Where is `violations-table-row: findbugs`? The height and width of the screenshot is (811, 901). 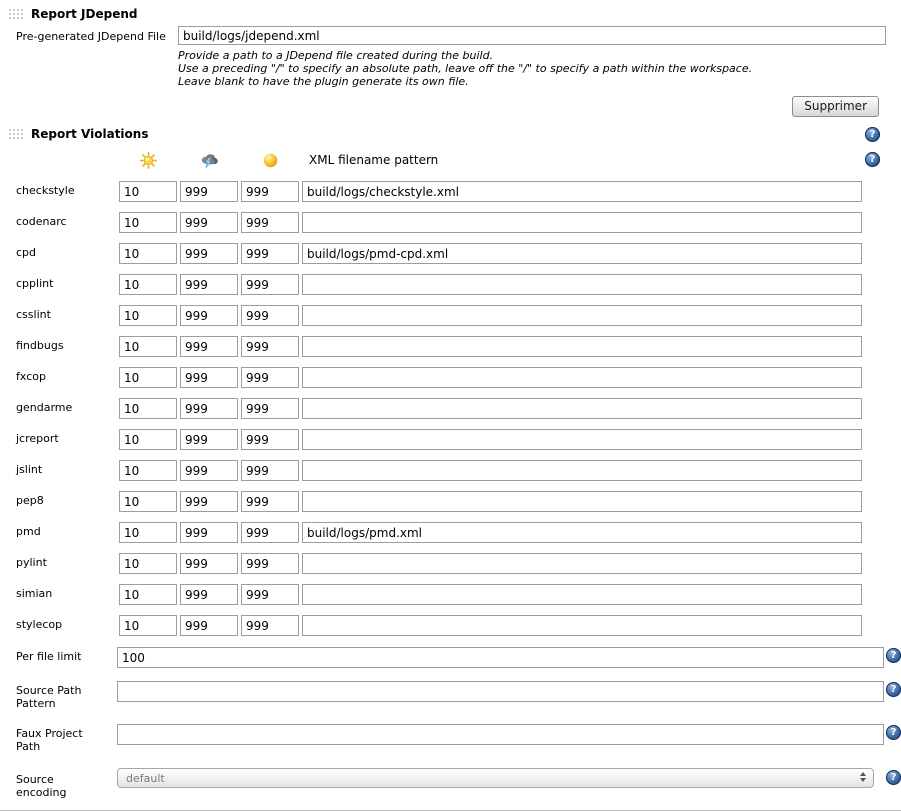
violations-table-row: findbugs is located at coordinates (450, 346).